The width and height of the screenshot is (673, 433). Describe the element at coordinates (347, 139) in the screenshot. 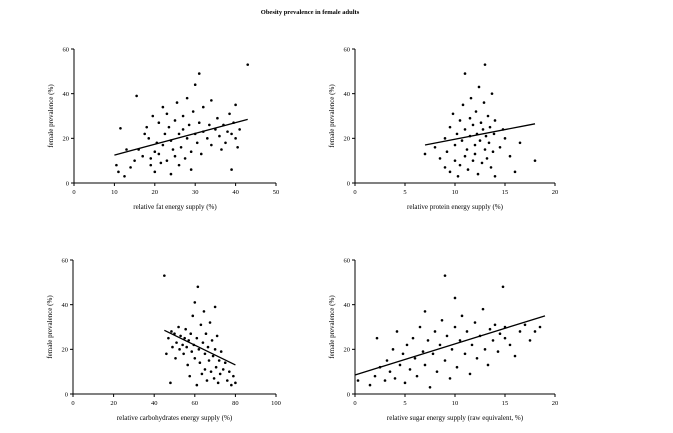

I see `y-tick-label: 20` at that location.